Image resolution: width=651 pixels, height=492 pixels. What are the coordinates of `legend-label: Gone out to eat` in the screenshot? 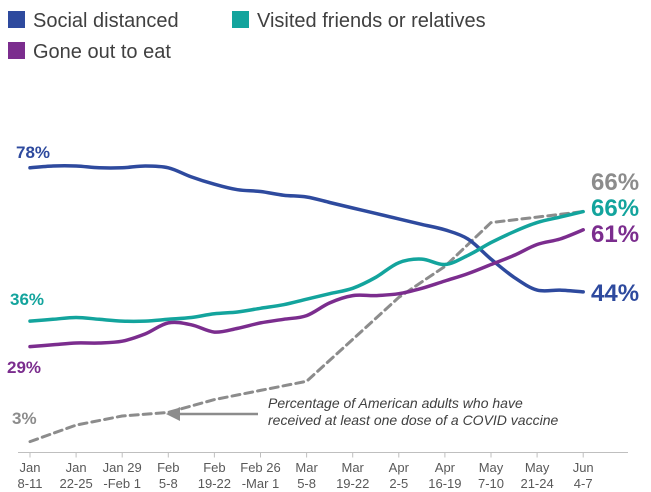 It's located at (102, 52).